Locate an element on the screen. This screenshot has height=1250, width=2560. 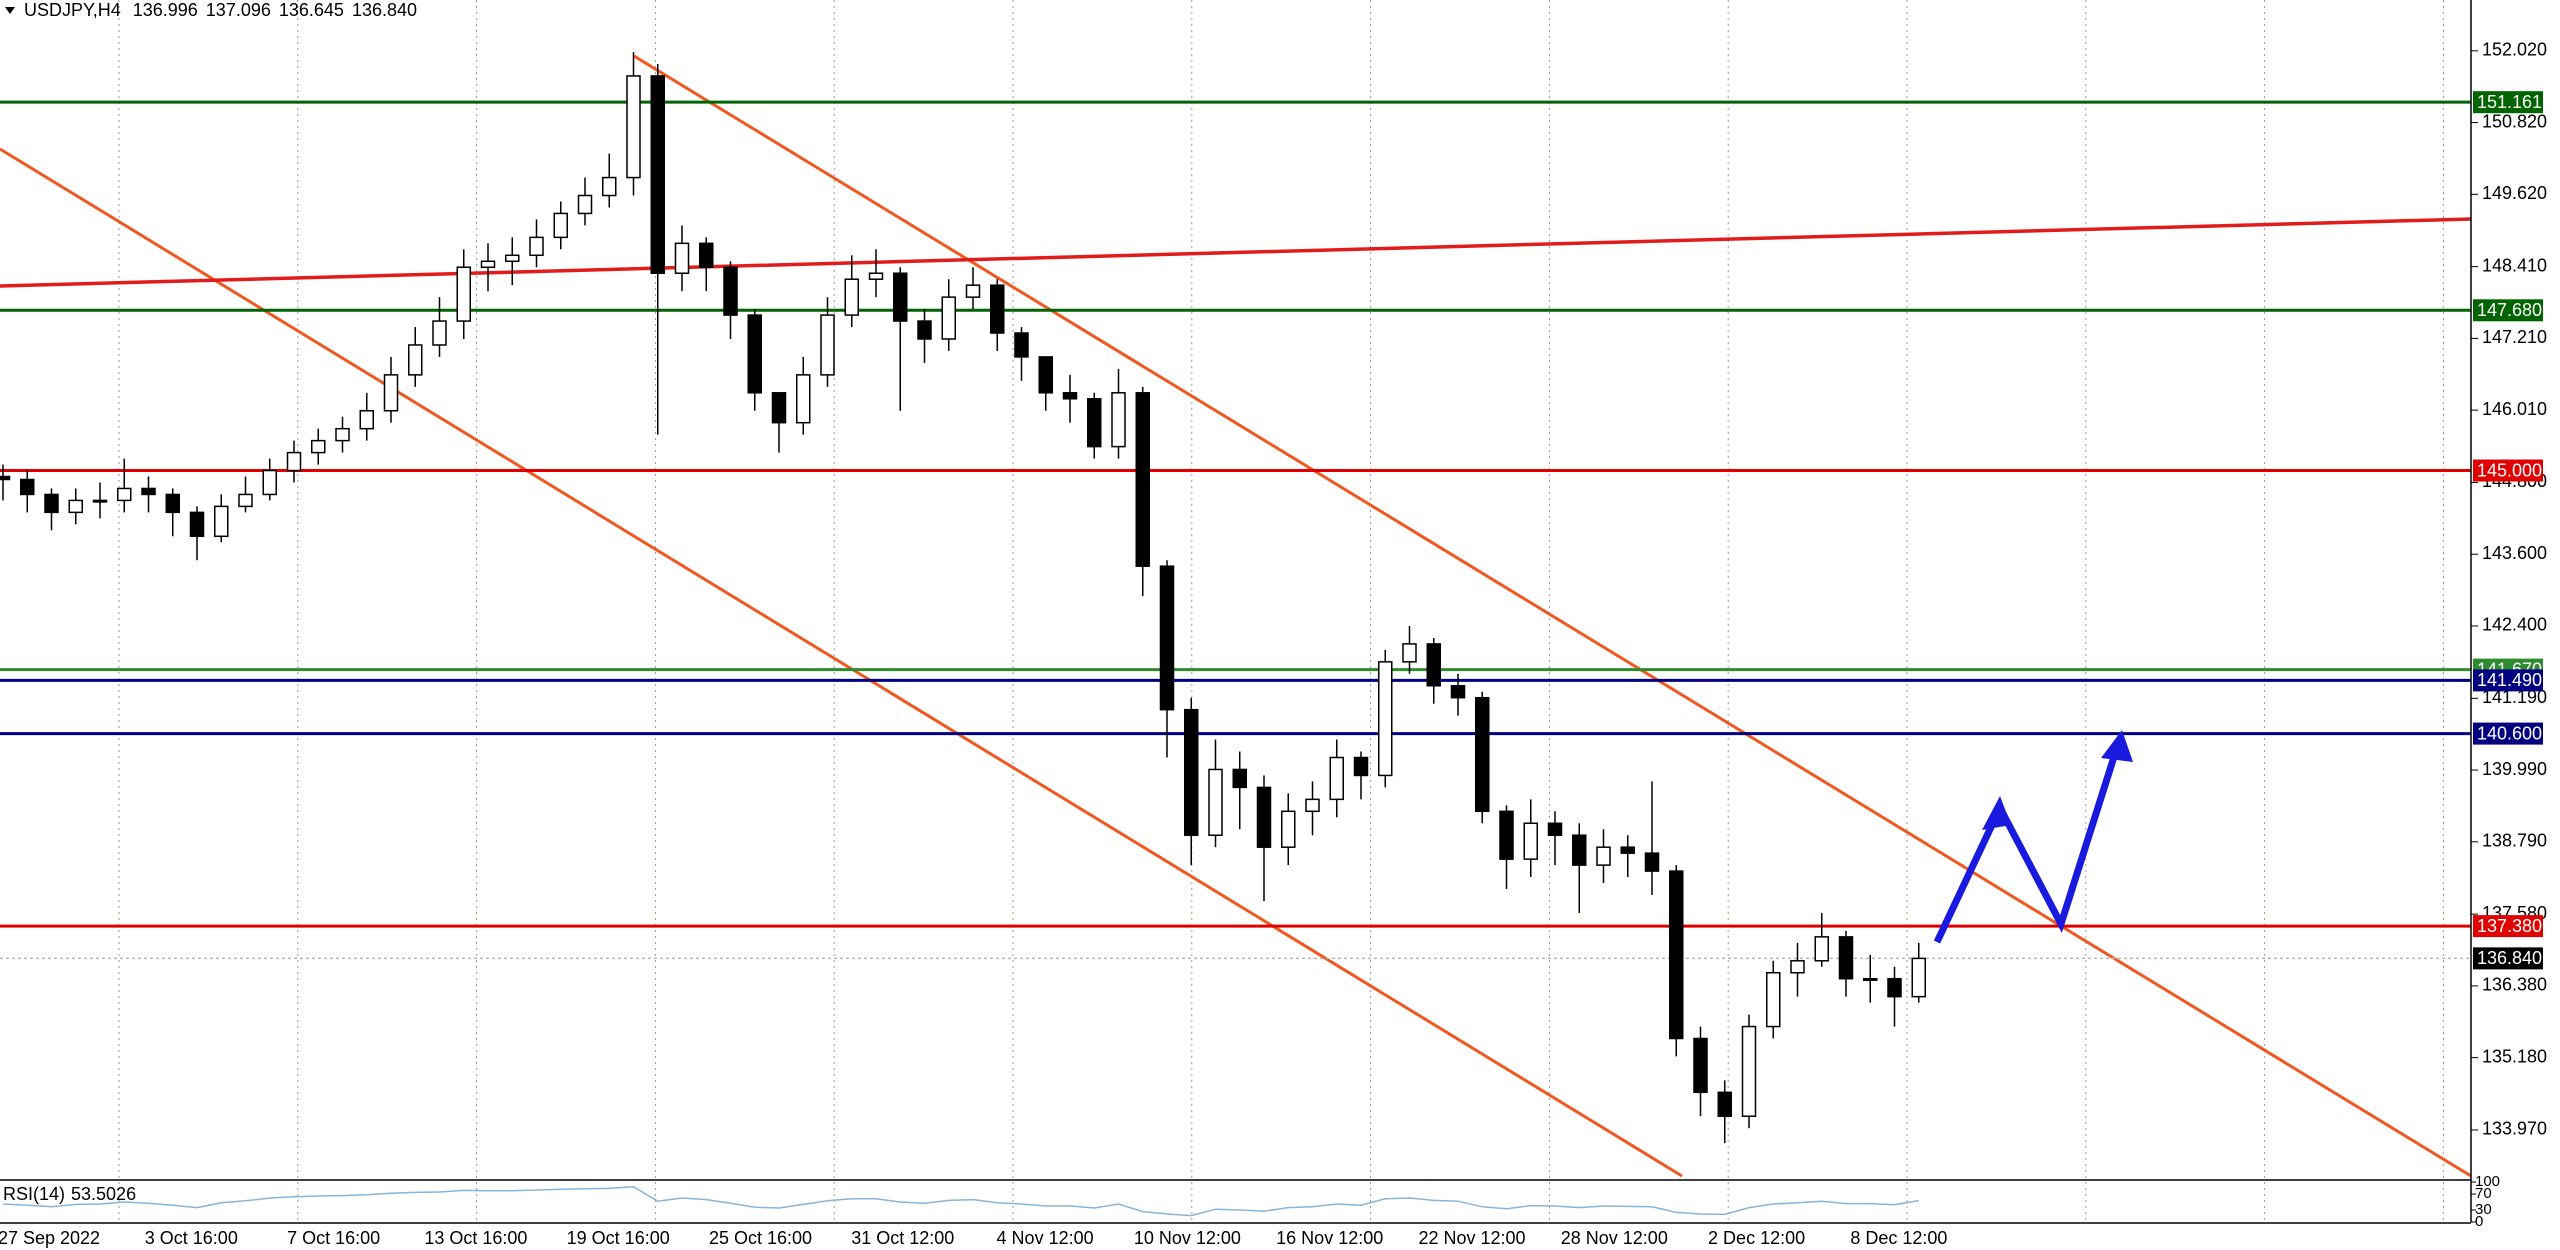
close-quote: 136.840 is located at coordinates (384, 10).